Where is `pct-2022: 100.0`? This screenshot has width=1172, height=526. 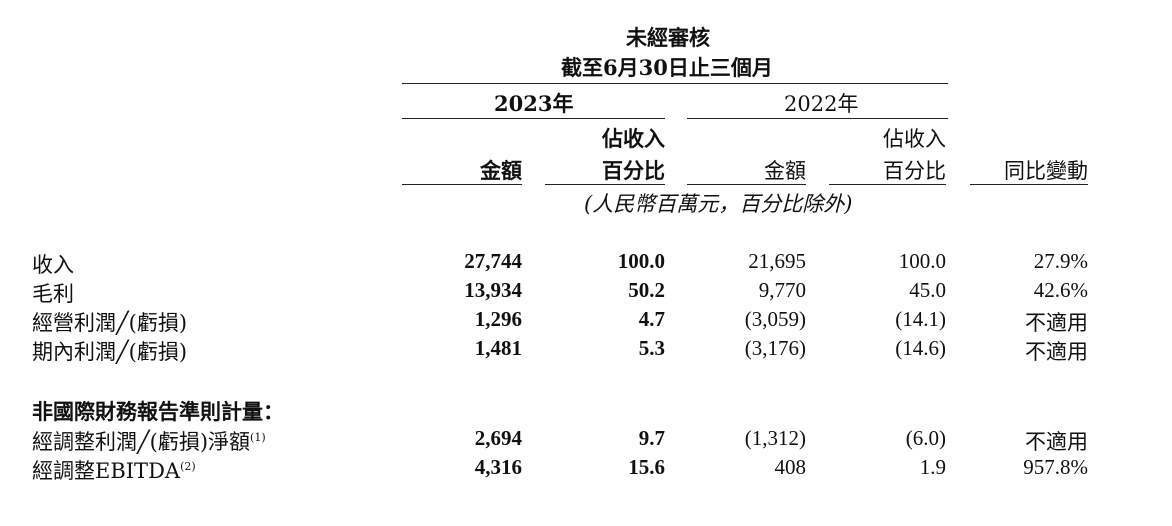
pct-2022: 100.0 is located at coordinates (922, 261).